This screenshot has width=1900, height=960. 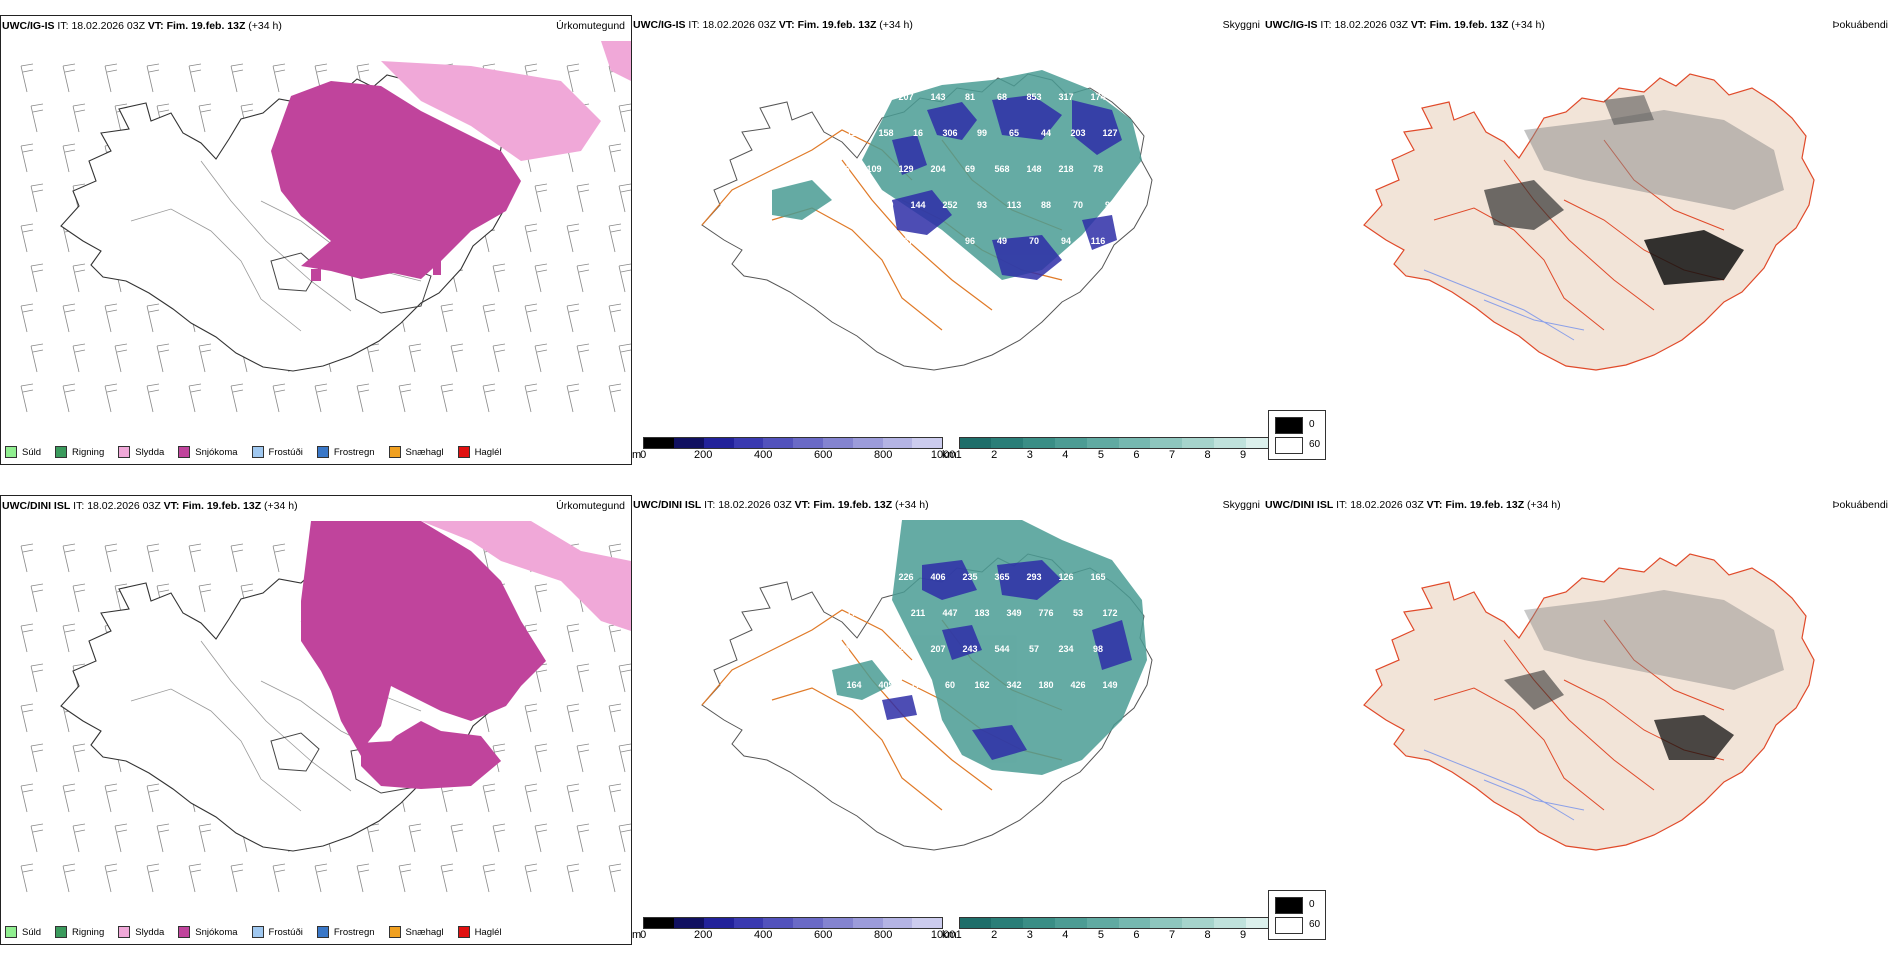 What do you see at coordinates (950, 685) in the screenshot?
I see `cloud-base-label: 60` at bounding box center [950, 685].